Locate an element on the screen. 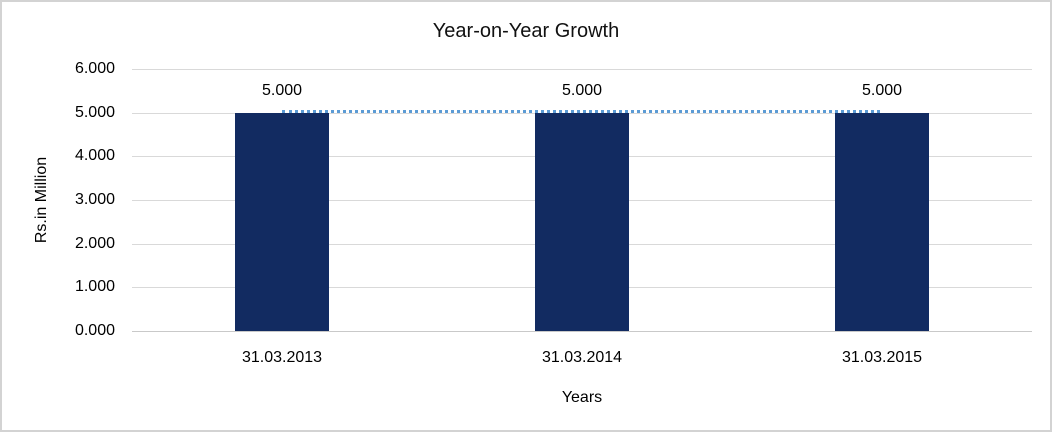 The image size is (1052, 432). y-tick-label: 4.000 is located at coordinates (94, 155).